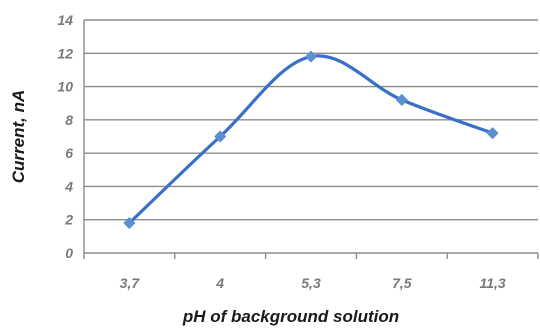 This screenshot has height=333, width=540. What do you see at coordinates (402, 283) in the screenshot?
I see `x-tick-label: 7,5` at bounding box center [402, 283].